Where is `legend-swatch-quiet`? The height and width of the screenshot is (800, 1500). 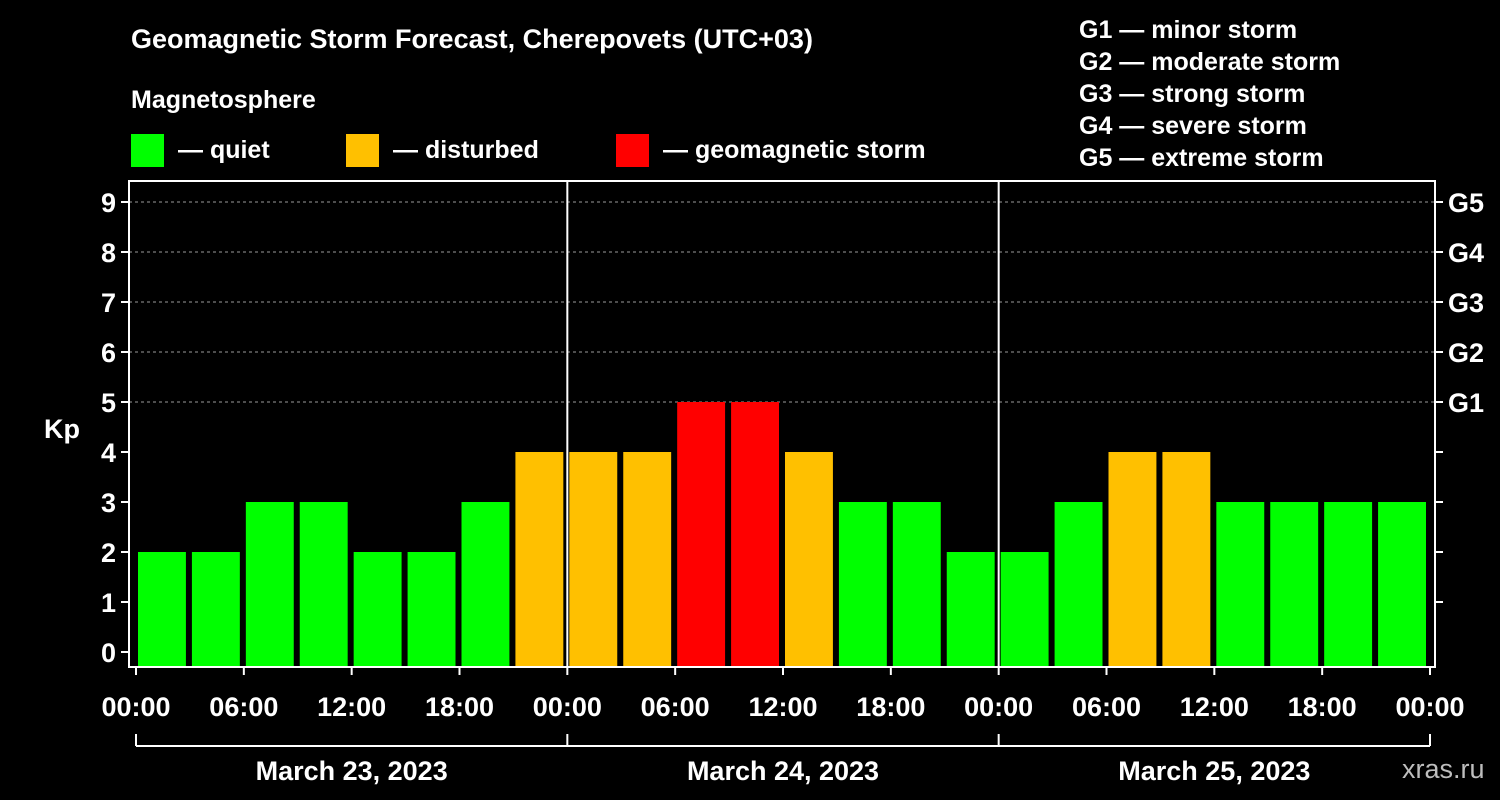 legend-swatch-quiet is located at coordinates (147, 150).